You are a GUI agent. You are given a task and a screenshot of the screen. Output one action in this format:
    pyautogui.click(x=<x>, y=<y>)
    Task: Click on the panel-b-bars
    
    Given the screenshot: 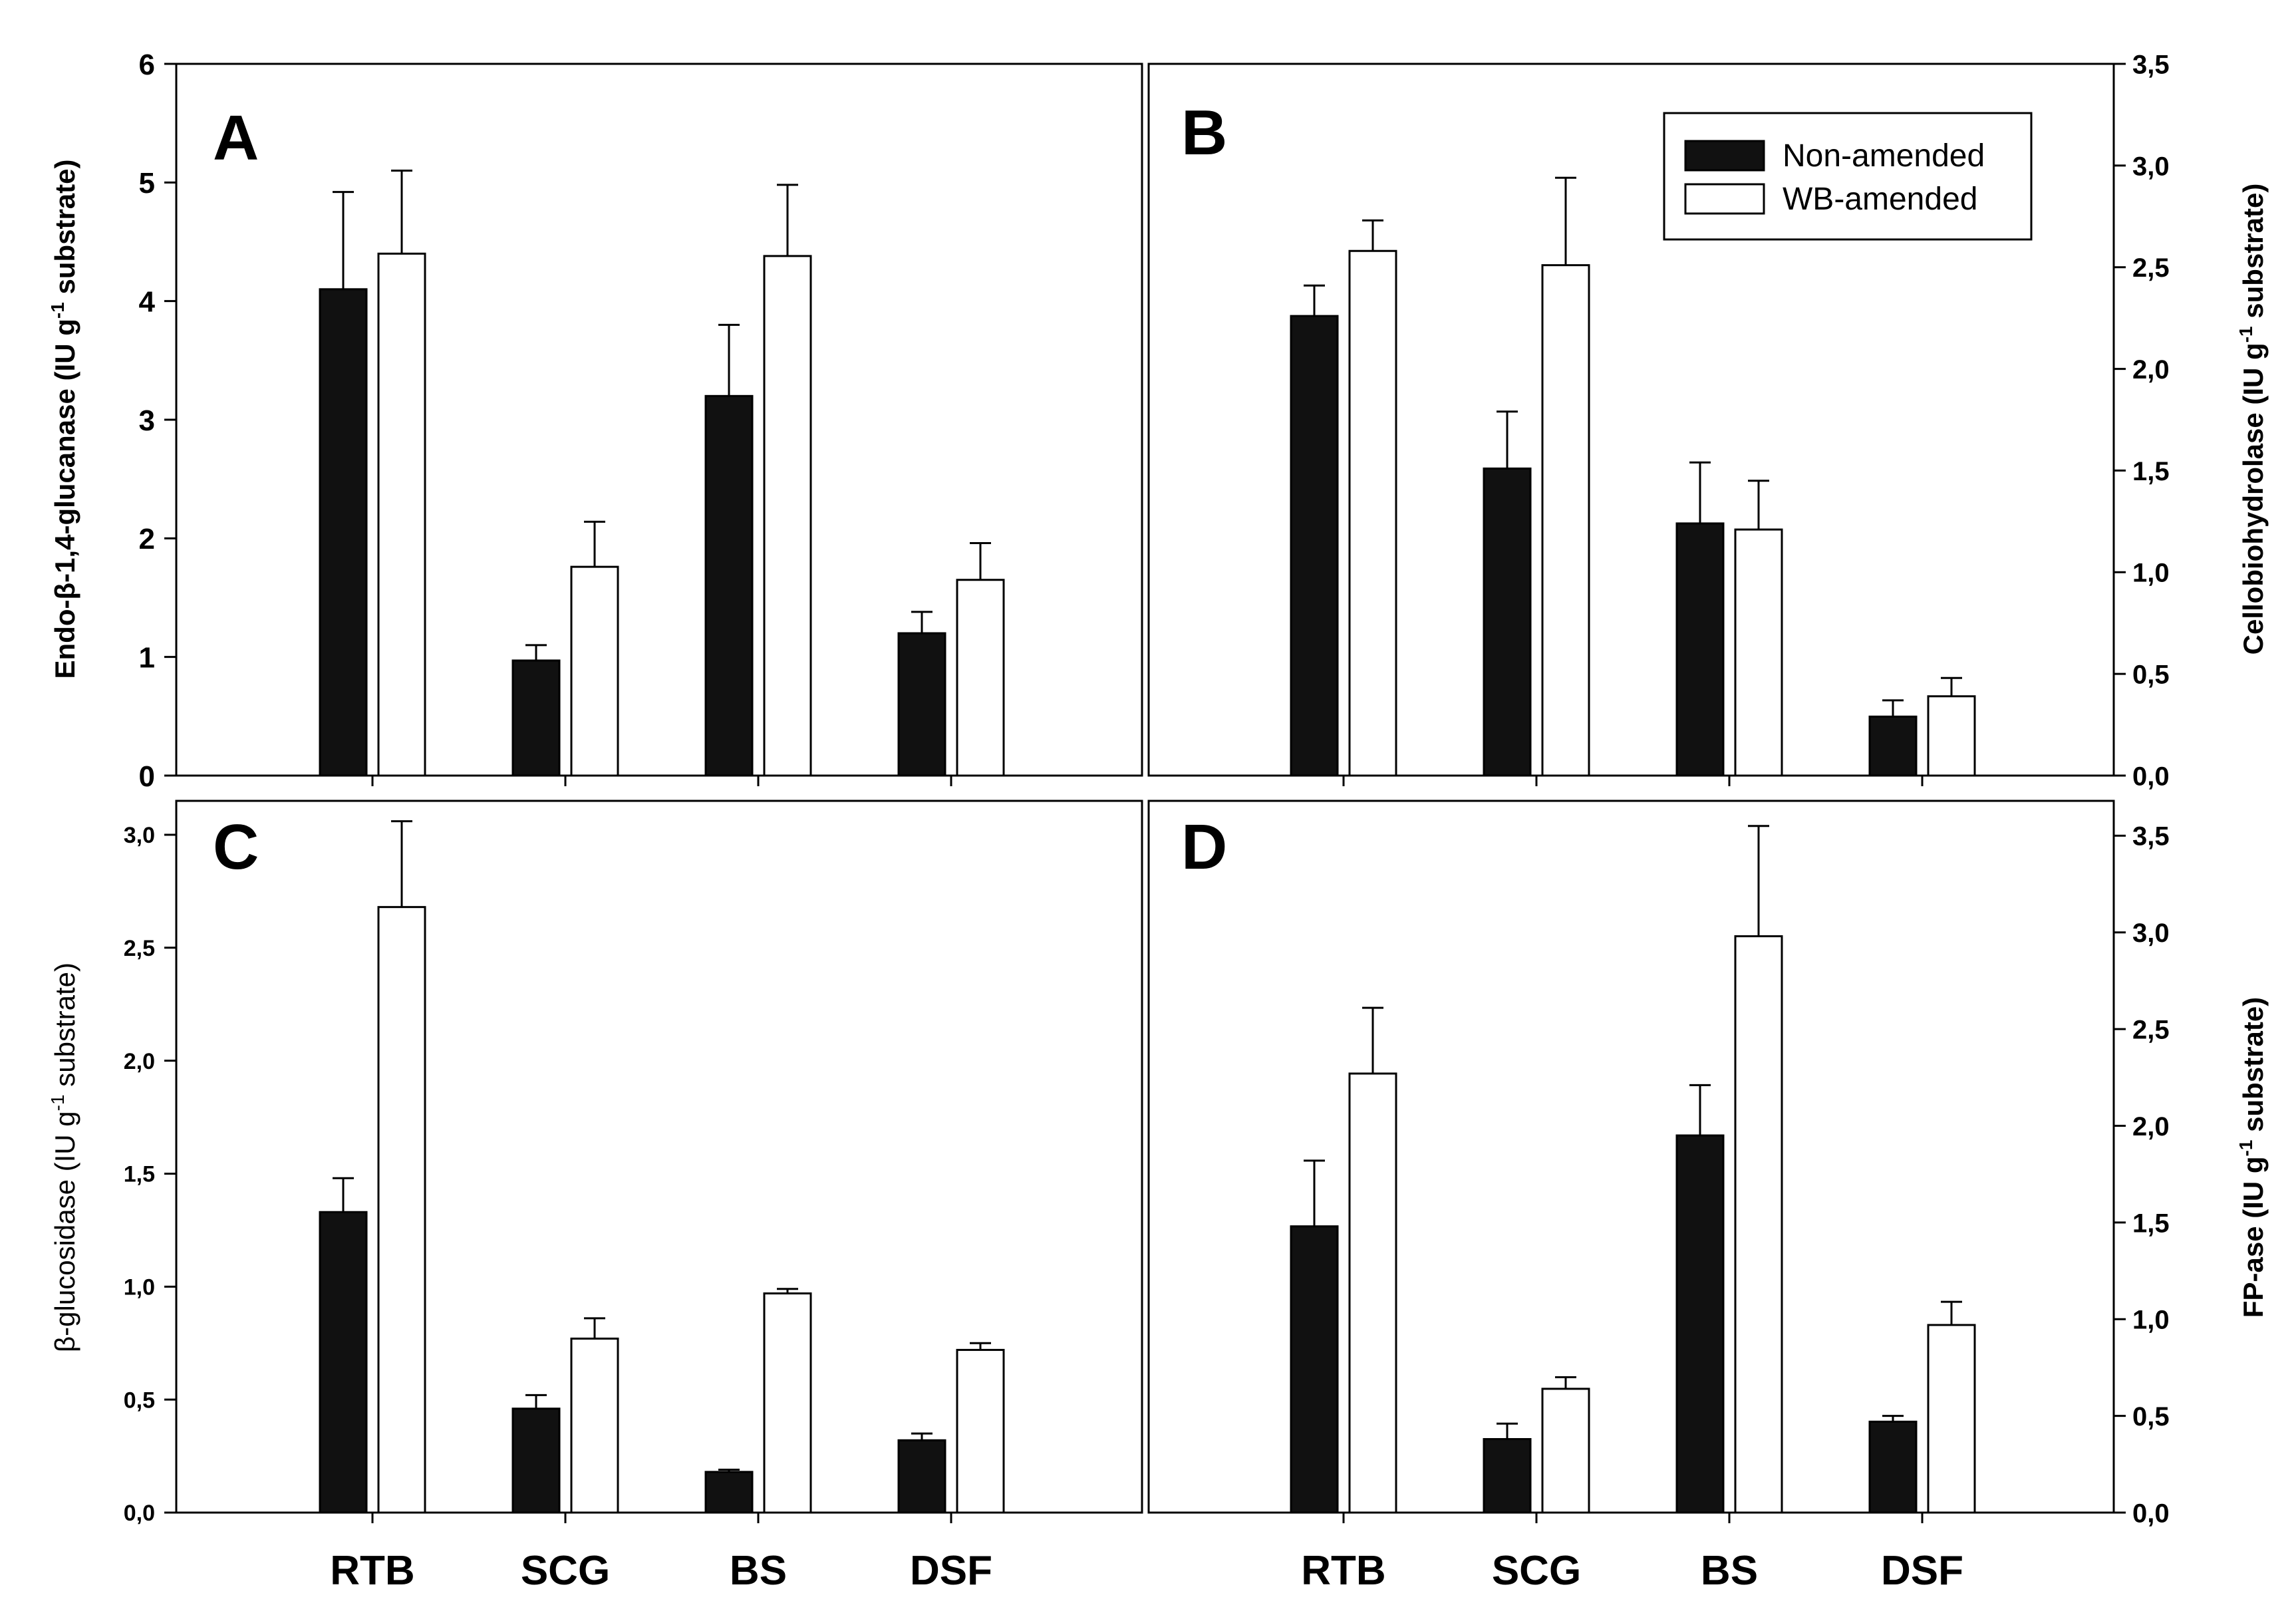 What is the action you would take?
    pyautogui.click(x=1633, y=476)
    